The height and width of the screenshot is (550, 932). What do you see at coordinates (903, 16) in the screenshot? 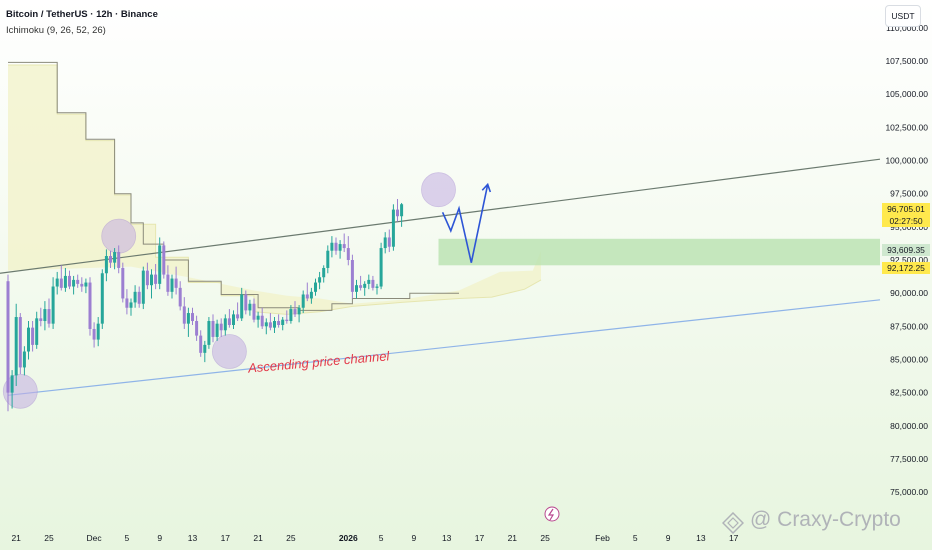
I see `currency-button: USDT` at bounding box center [903, 16].